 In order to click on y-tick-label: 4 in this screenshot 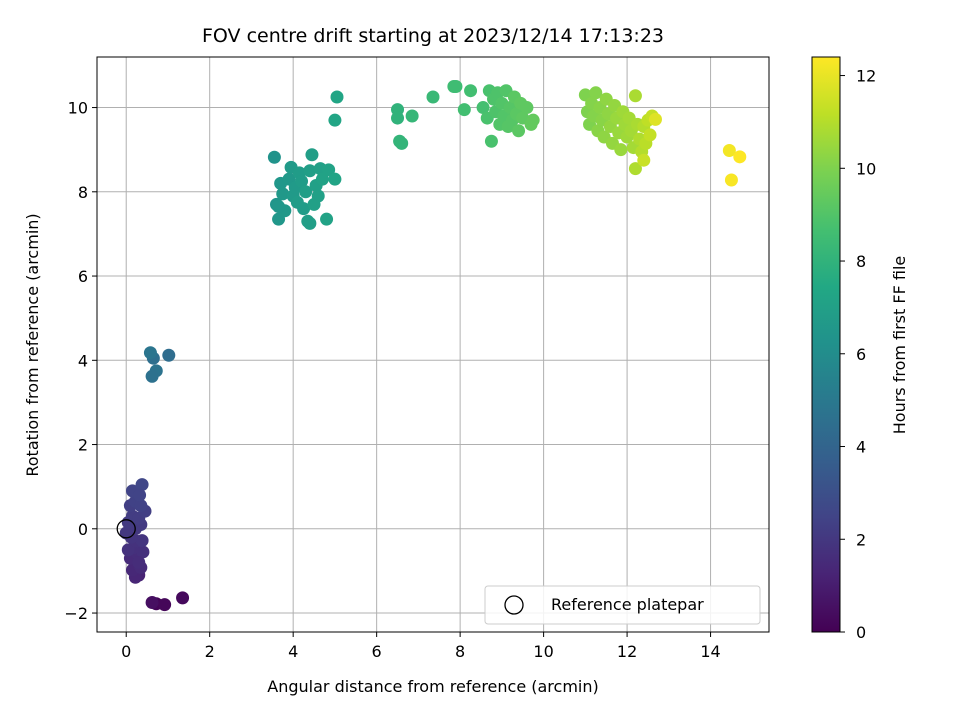, I will do `click(83, 360)`.